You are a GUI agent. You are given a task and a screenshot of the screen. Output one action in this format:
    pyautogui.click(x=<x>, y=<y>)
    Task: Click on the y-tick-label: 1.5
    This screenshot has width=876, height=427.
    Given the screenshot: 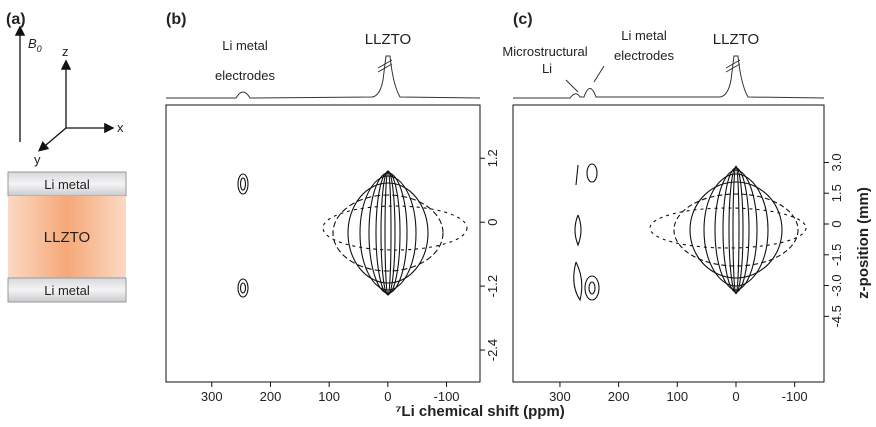 What is the action you would take?
    pyautogui.click(x=836, y=193)
    